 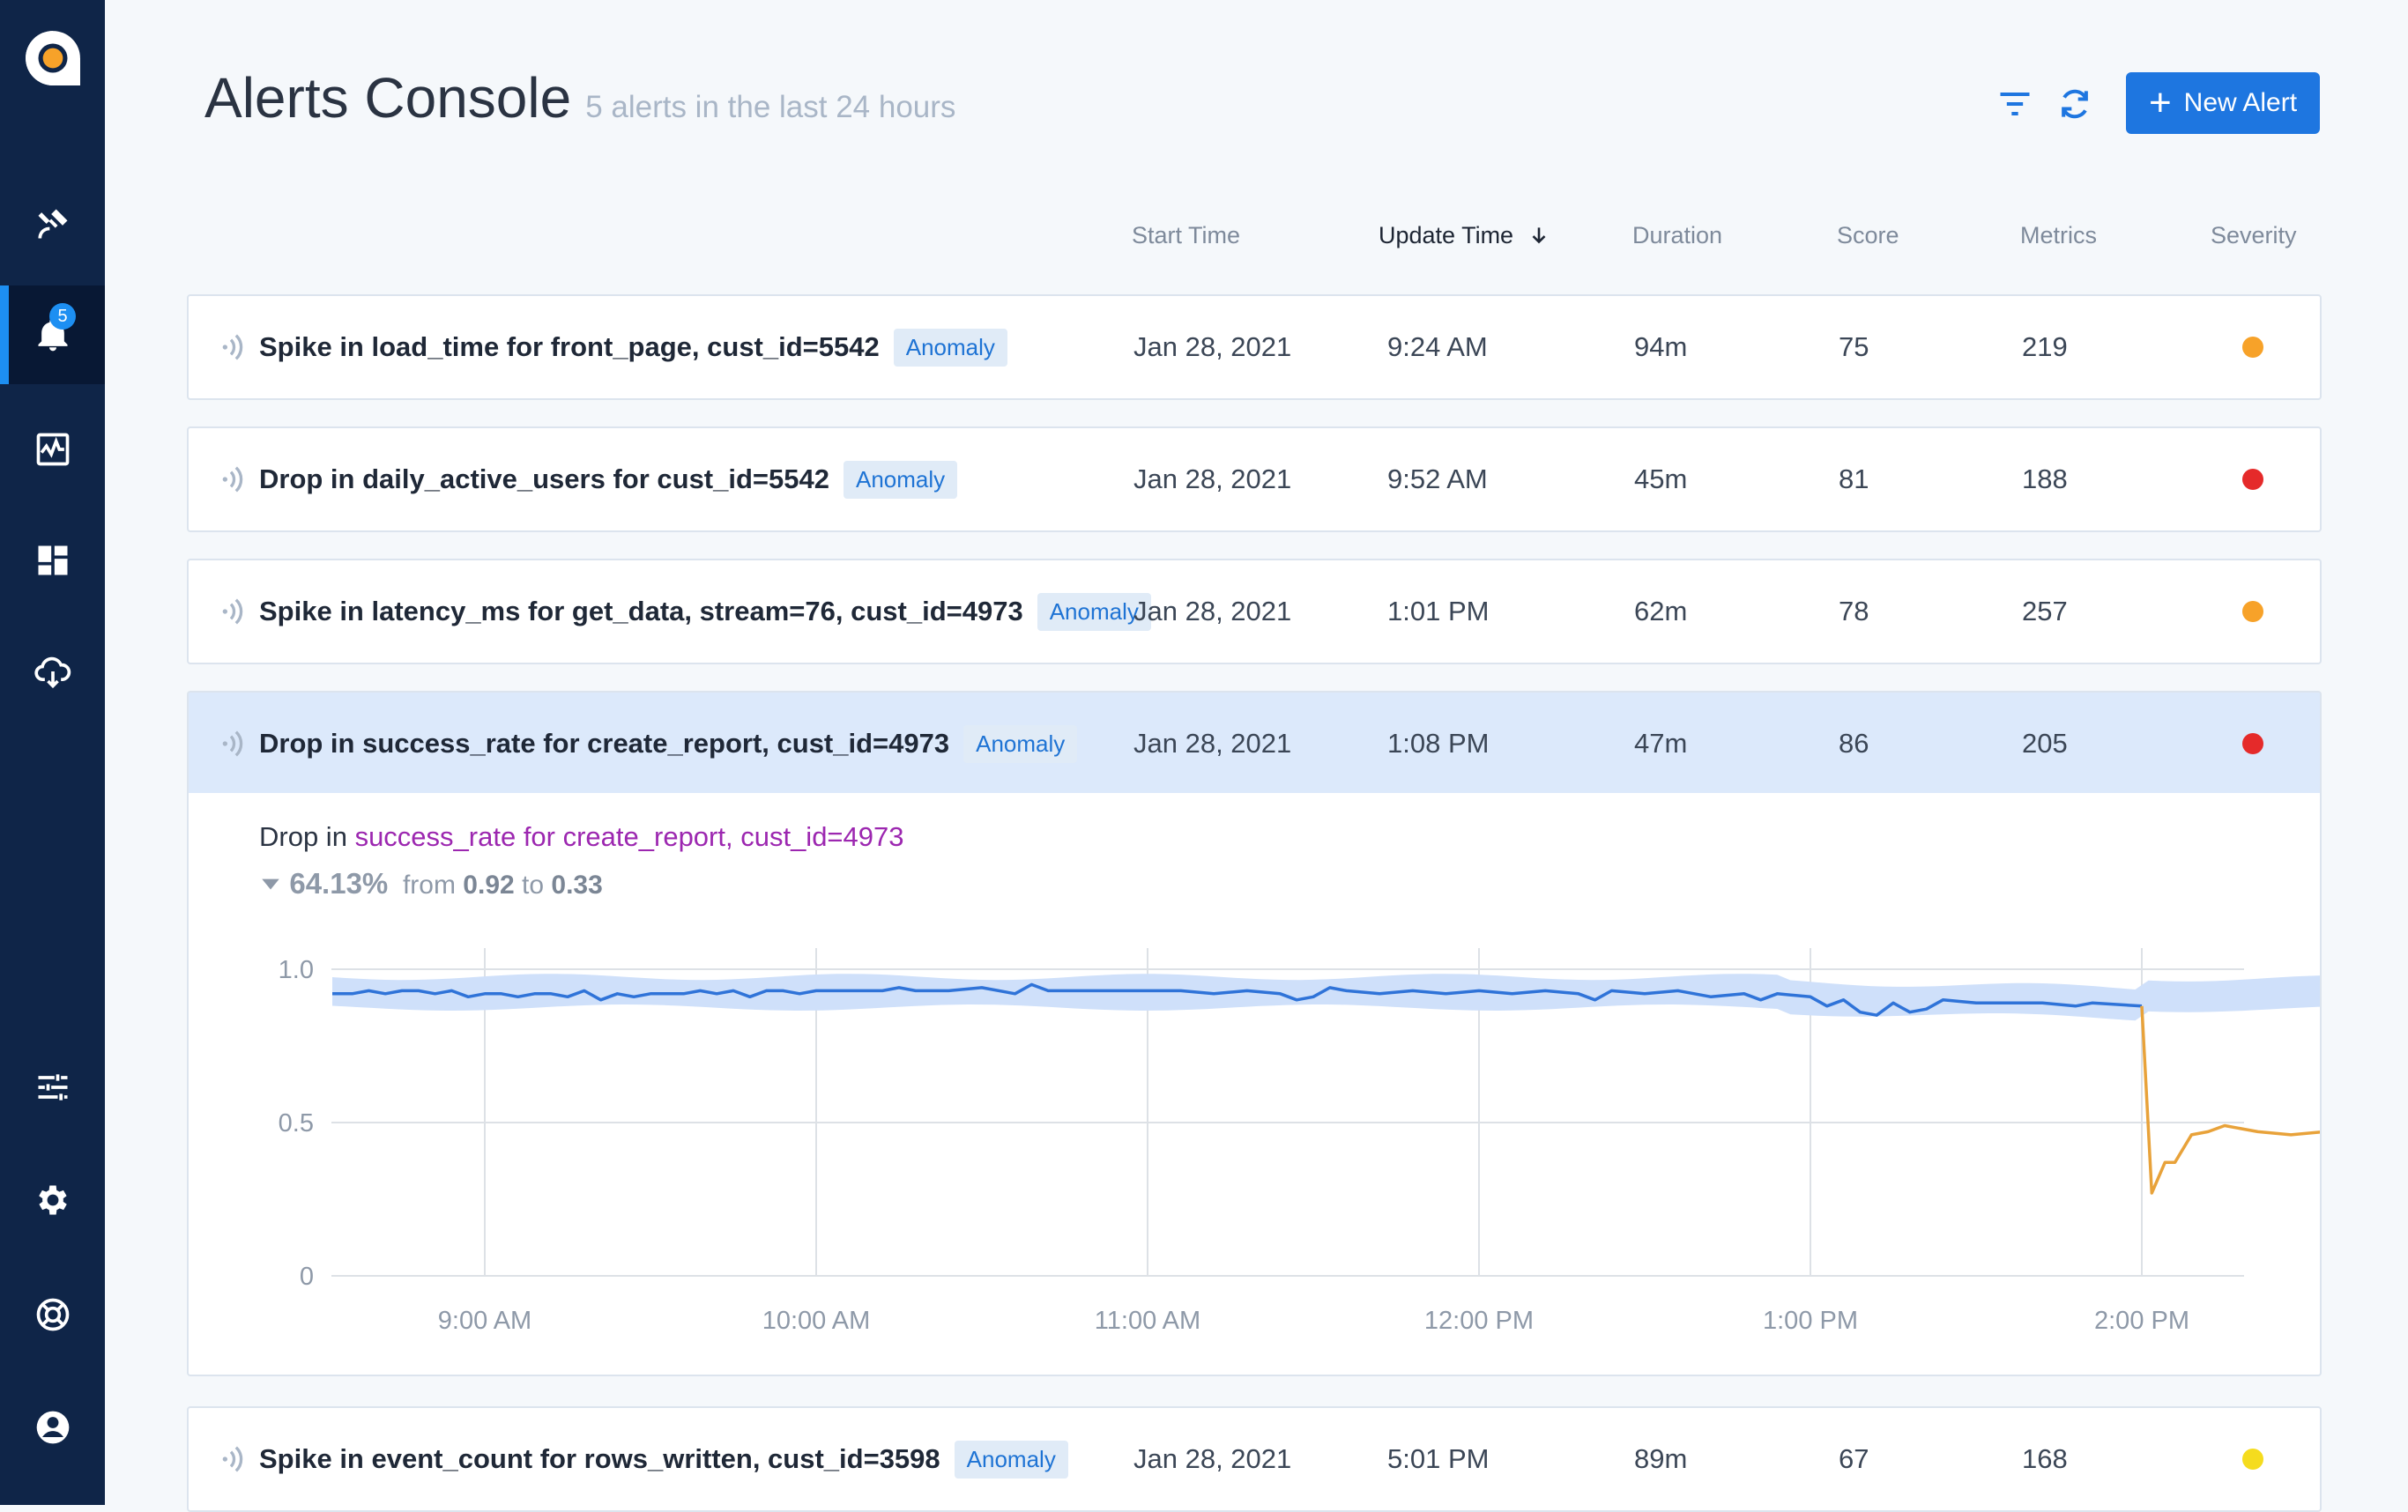 What do you see at coordinates (1854, 478) in the screenshot?
I see `score: 81` at bounding box center [1854, 478].